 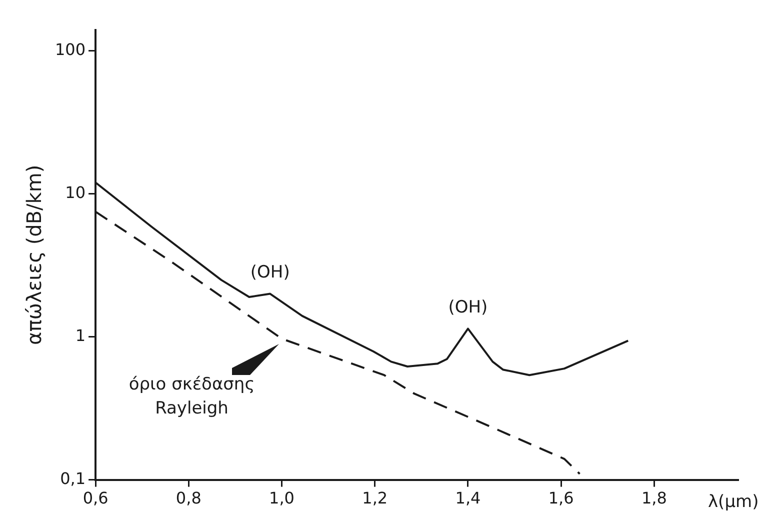 What do you see at coordinates (70, 50) in the screenshot?
I see `y-tick-label: 100` at bounding box center [70, 50].